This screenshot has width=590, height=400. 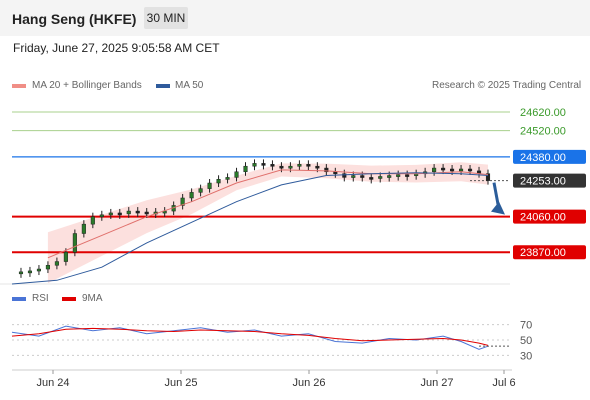 What do you see at coordinates (526, 356) in the screenshot?
I see `rsi-tick-30: 30` at bounding box center [526, 356].